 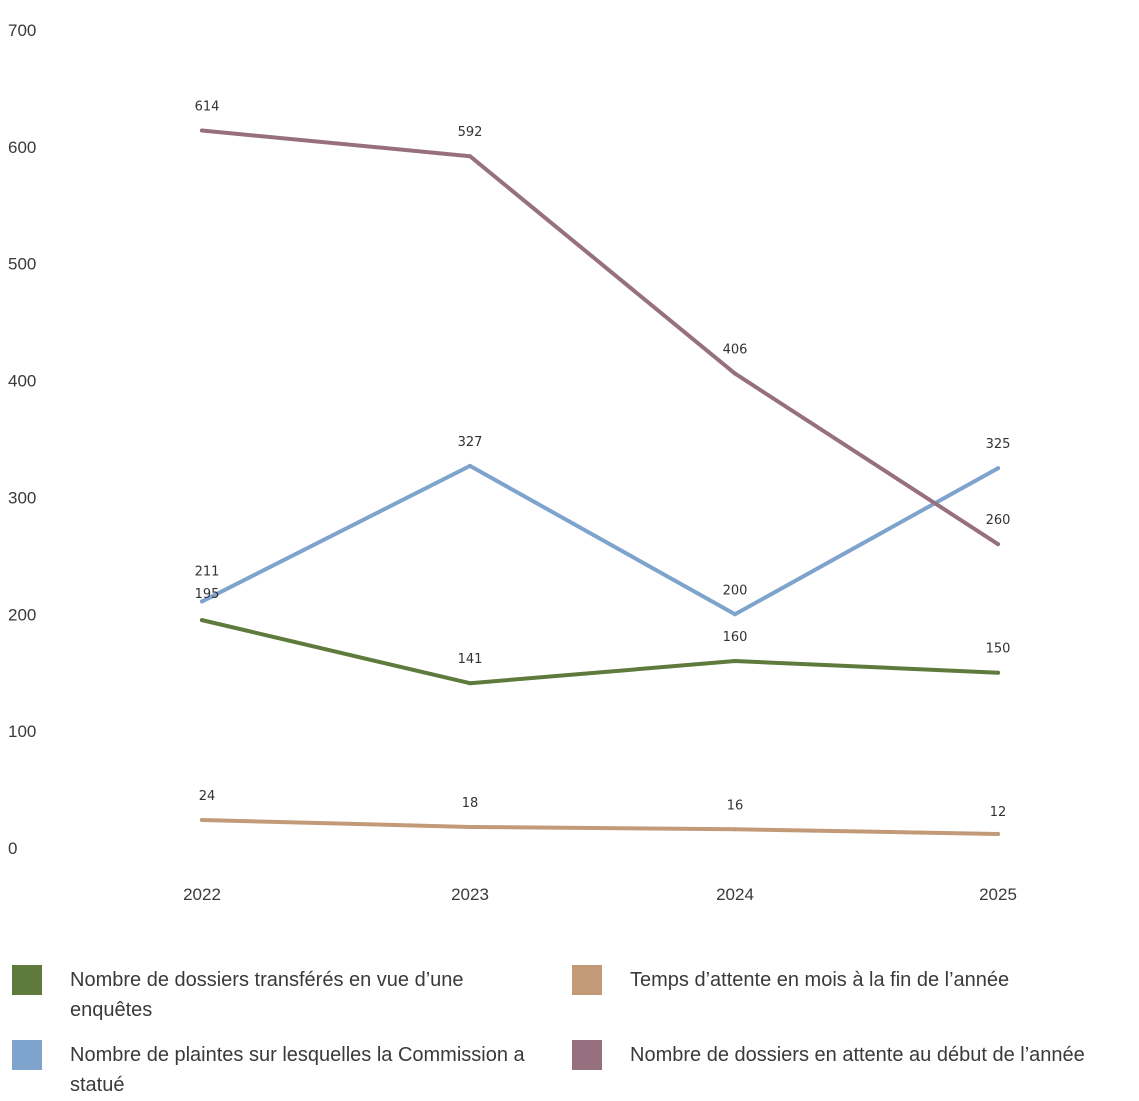 I want to click on data-label: 406, so click(x=735, y=350).